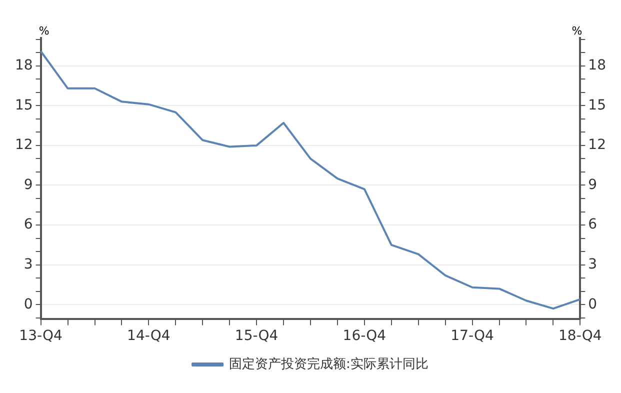 This screenshot has width=621, height=393. What do you see at coordinates (593, 224) in the screenshot?
I see `y2-tick-label: 6` at bounding box center [593, 224].